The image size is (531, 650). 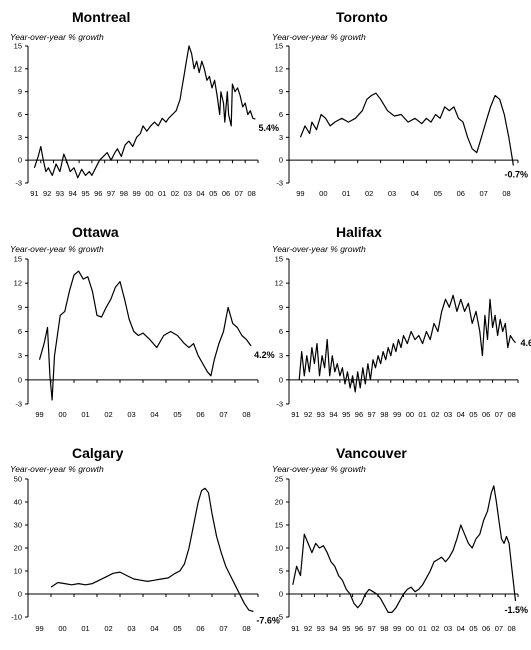 What do you see at coordinates (18, 502) in the screenshot?
I see `y-tick-label: 40` at bounding box center [18, 502].